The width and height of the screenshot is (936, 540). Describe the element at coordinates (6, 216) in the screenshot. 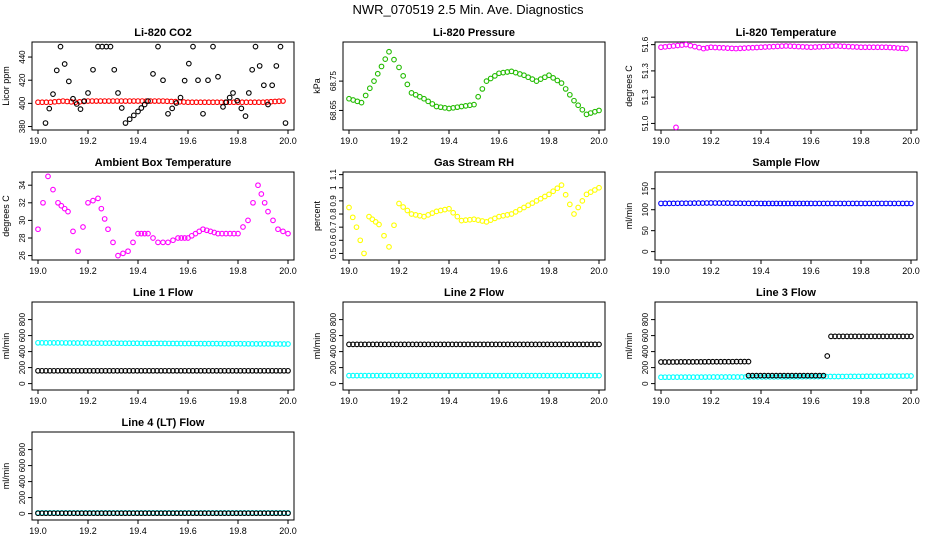

I see `y-axis-label: degrees C` at that location.